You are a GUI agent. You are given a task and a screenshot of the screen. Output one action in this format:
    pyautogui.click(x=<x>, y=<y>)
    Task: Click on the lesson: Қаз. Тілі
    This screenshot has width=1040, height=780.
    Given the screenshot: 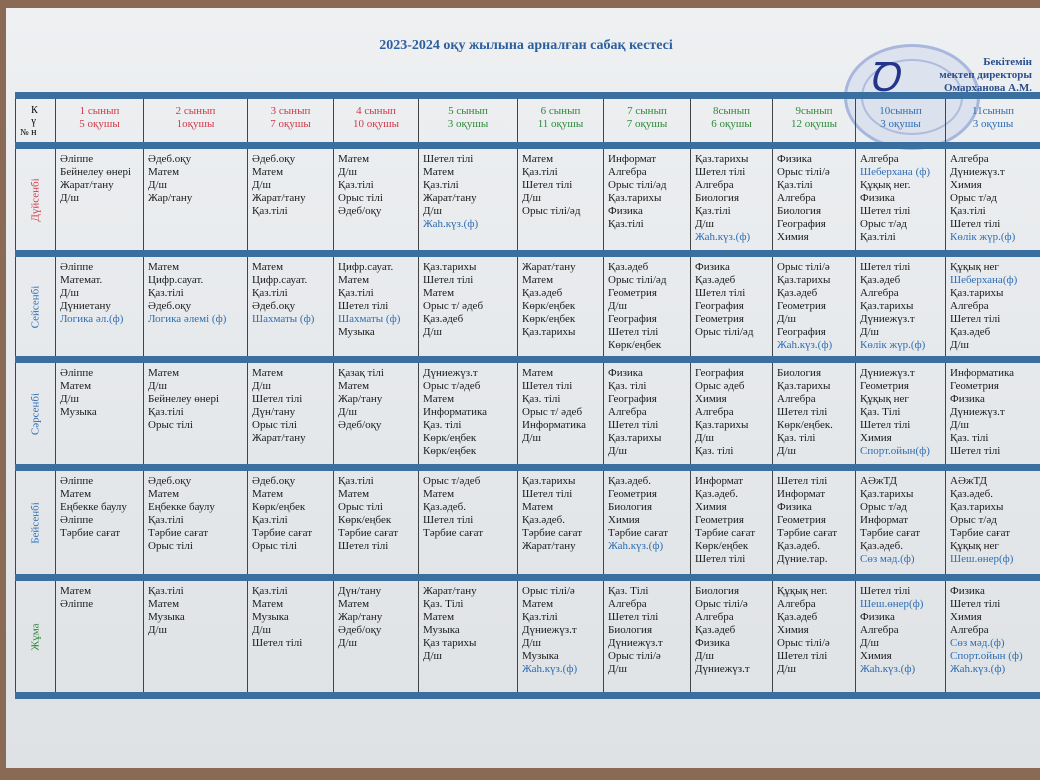 What is the action you would take?
    pyautogui.click(x=628, y=591)
    